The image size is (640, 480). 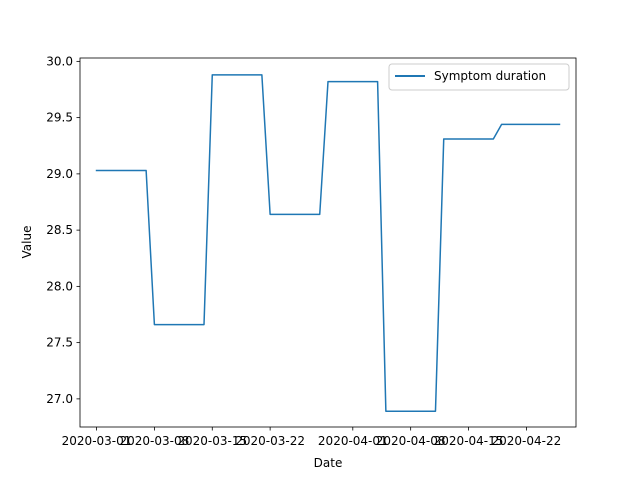 I want to click on y-tick-label: 27.5, so click(x=59, y=343).